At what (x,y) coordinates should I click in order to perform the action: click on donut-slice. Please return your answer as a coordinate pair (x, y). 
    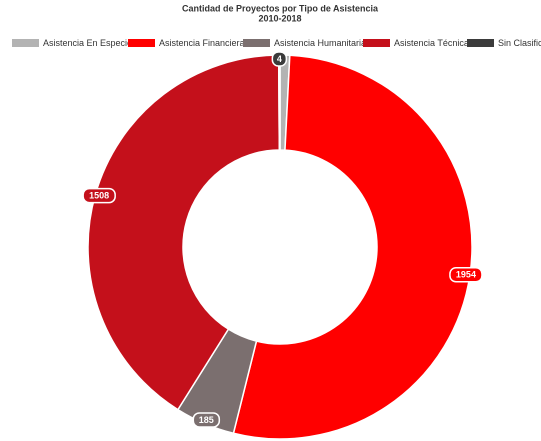
    Looking at the image, I should click on (279, 102).